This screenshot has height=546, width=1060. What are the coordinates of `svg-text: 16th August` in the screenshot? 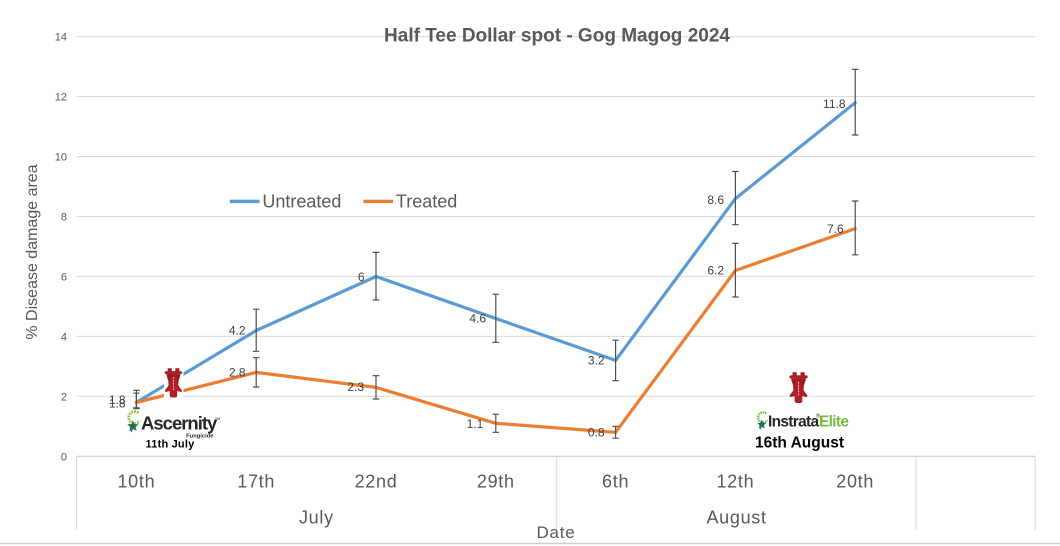 It's located at (799, 443).